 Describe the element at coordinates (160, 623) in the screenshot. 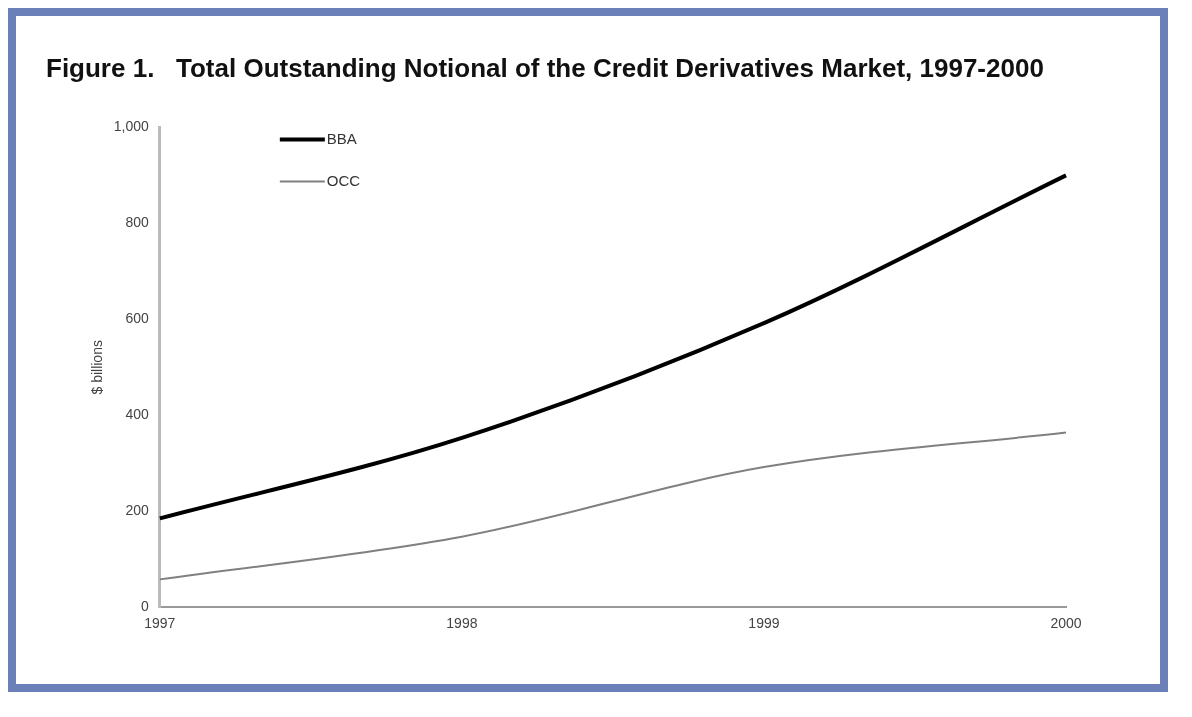

I see `x-tick-label: 1997` at that location.